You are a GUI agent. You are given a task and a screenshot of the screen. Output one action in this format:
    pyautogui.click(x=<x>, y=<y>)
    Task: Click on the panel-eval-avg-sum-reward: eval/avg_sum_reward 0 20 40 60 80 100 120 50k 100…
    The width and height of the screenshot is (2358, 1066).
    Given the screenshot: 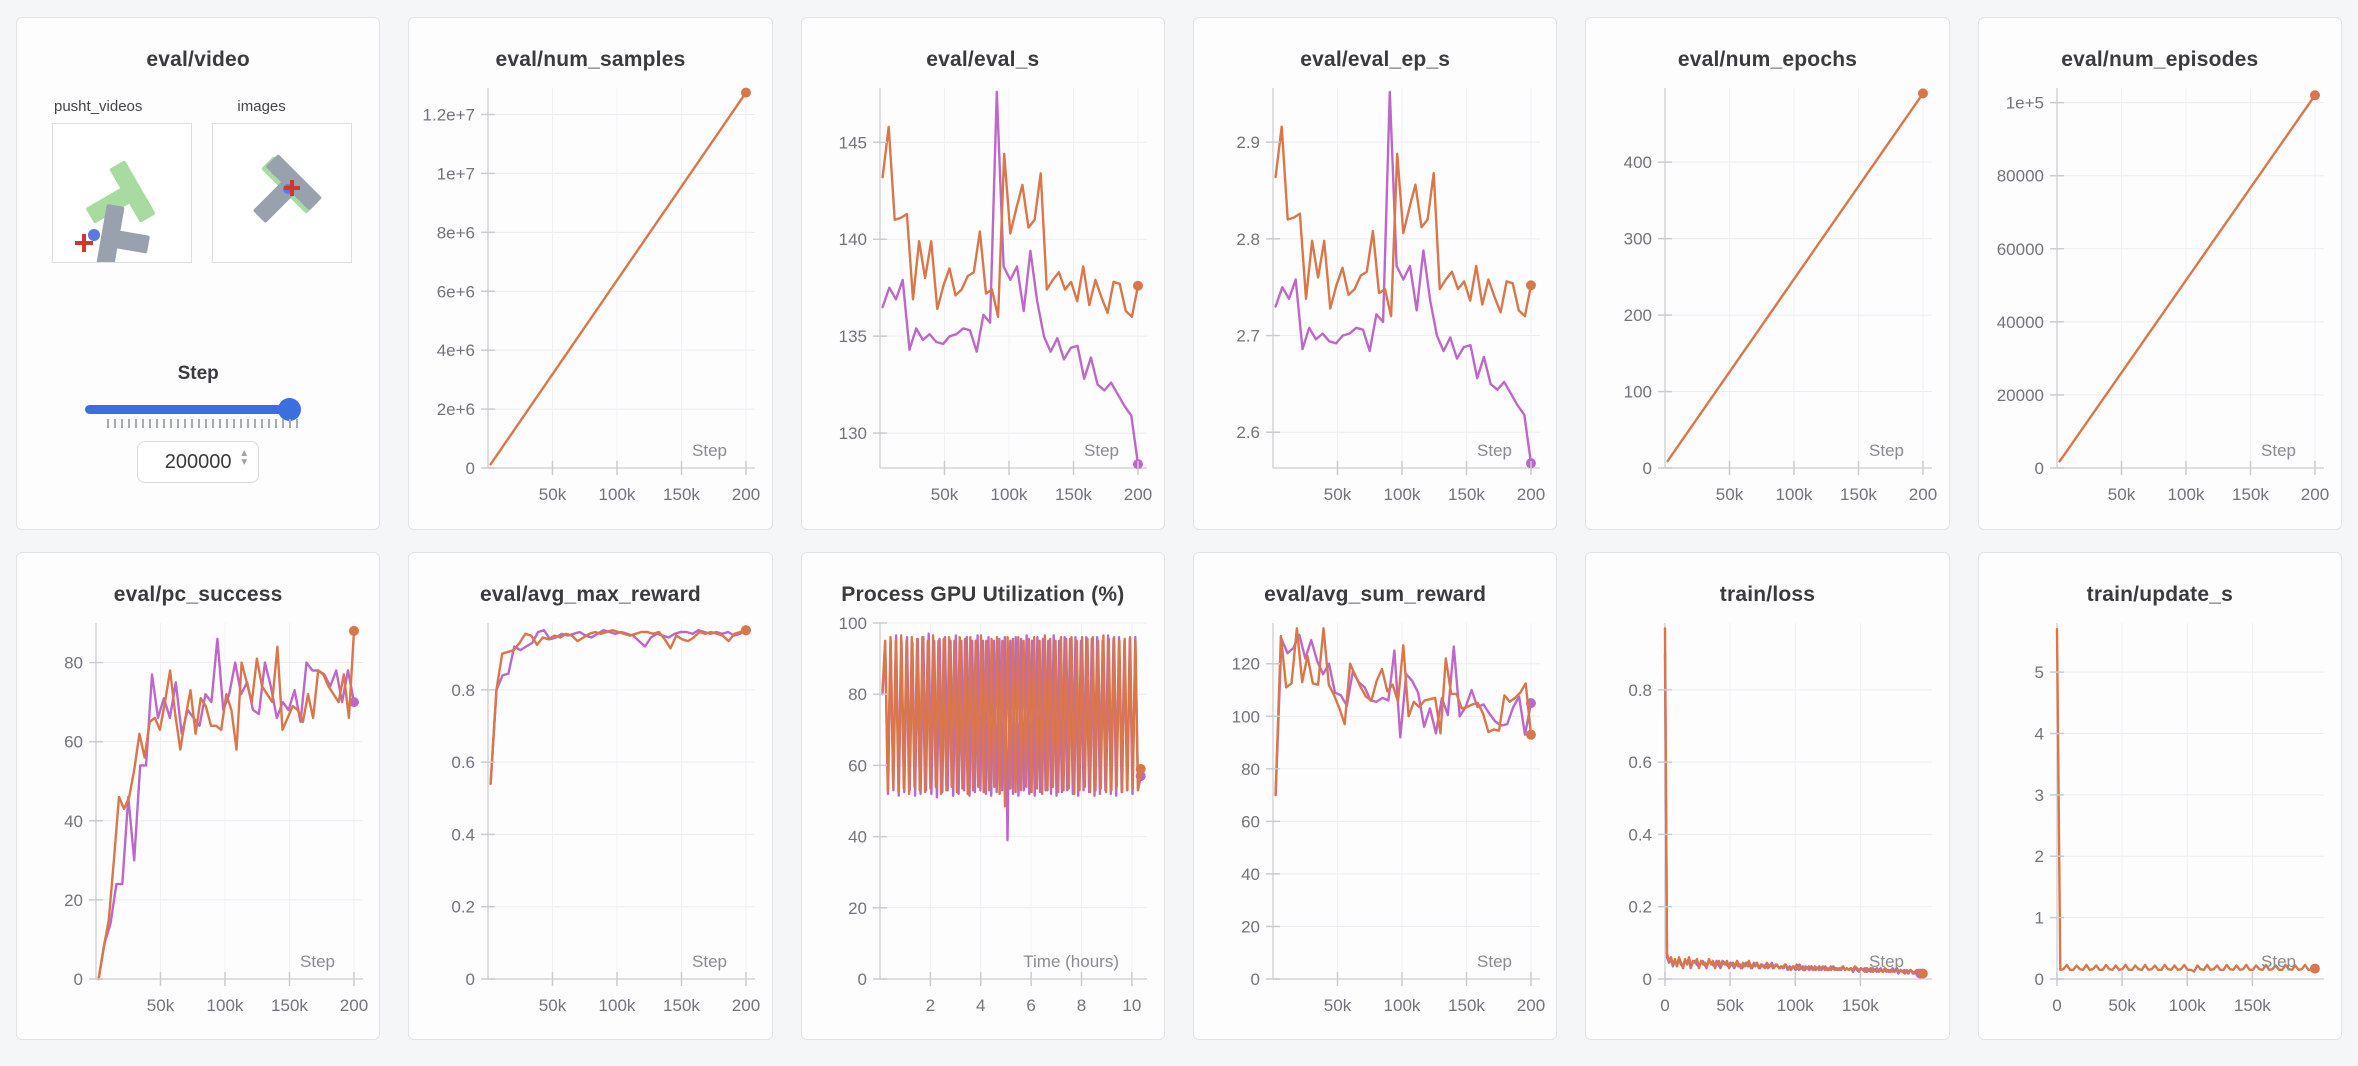 What is the action you would take?
    pyautogui.click(x=1375, y=796)
    